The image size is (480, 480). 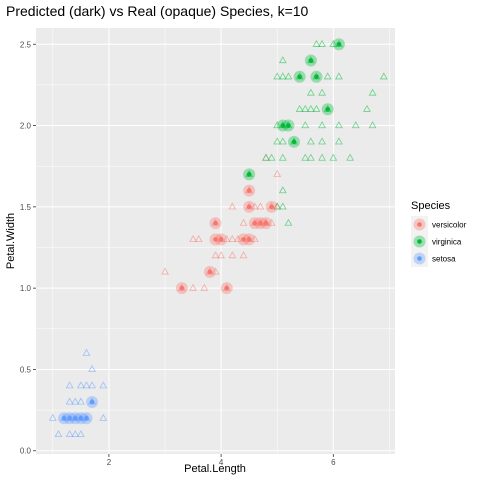 I want to click on x-axis-title: Petal.Length, so click(x=215, y=469).